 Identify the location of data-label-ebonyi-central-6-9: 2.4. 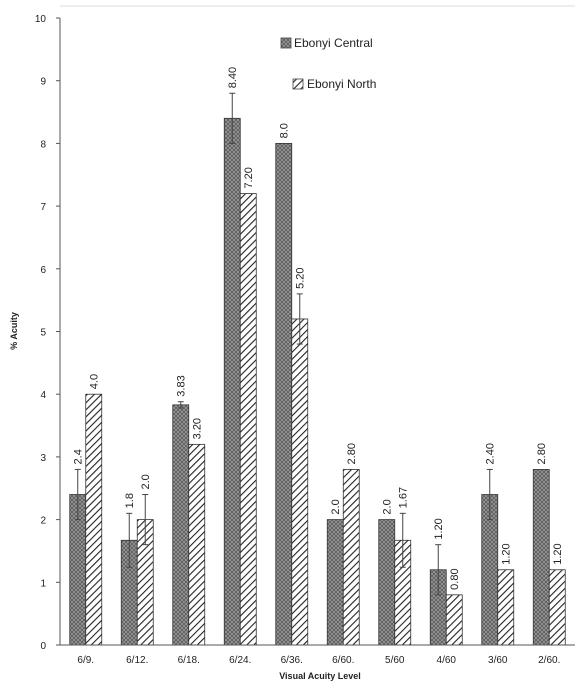
(79, 456).